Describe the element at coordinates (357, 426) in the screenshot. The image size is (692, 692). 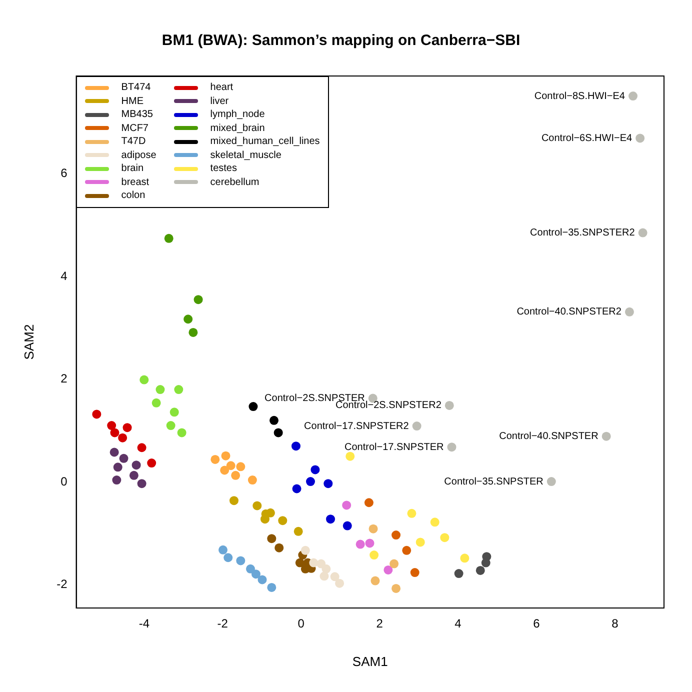
I see `annotation: Control−17.SNPSTER2` at that location.